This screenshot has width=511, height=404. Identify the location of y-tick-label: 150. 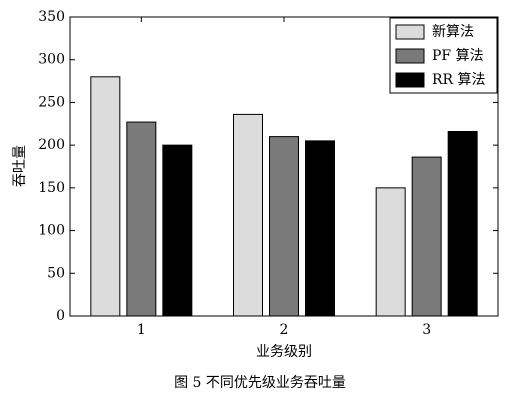
(51, 188).